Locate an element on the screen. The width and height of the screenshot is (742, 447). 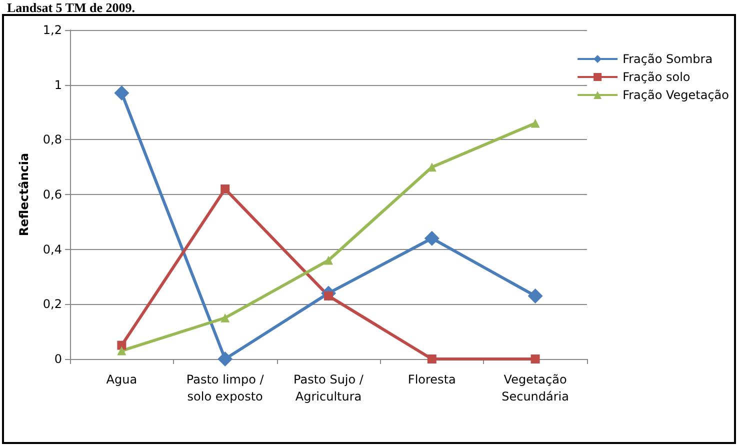
y-tick-label: 1 is located at coordinates (58, 85).